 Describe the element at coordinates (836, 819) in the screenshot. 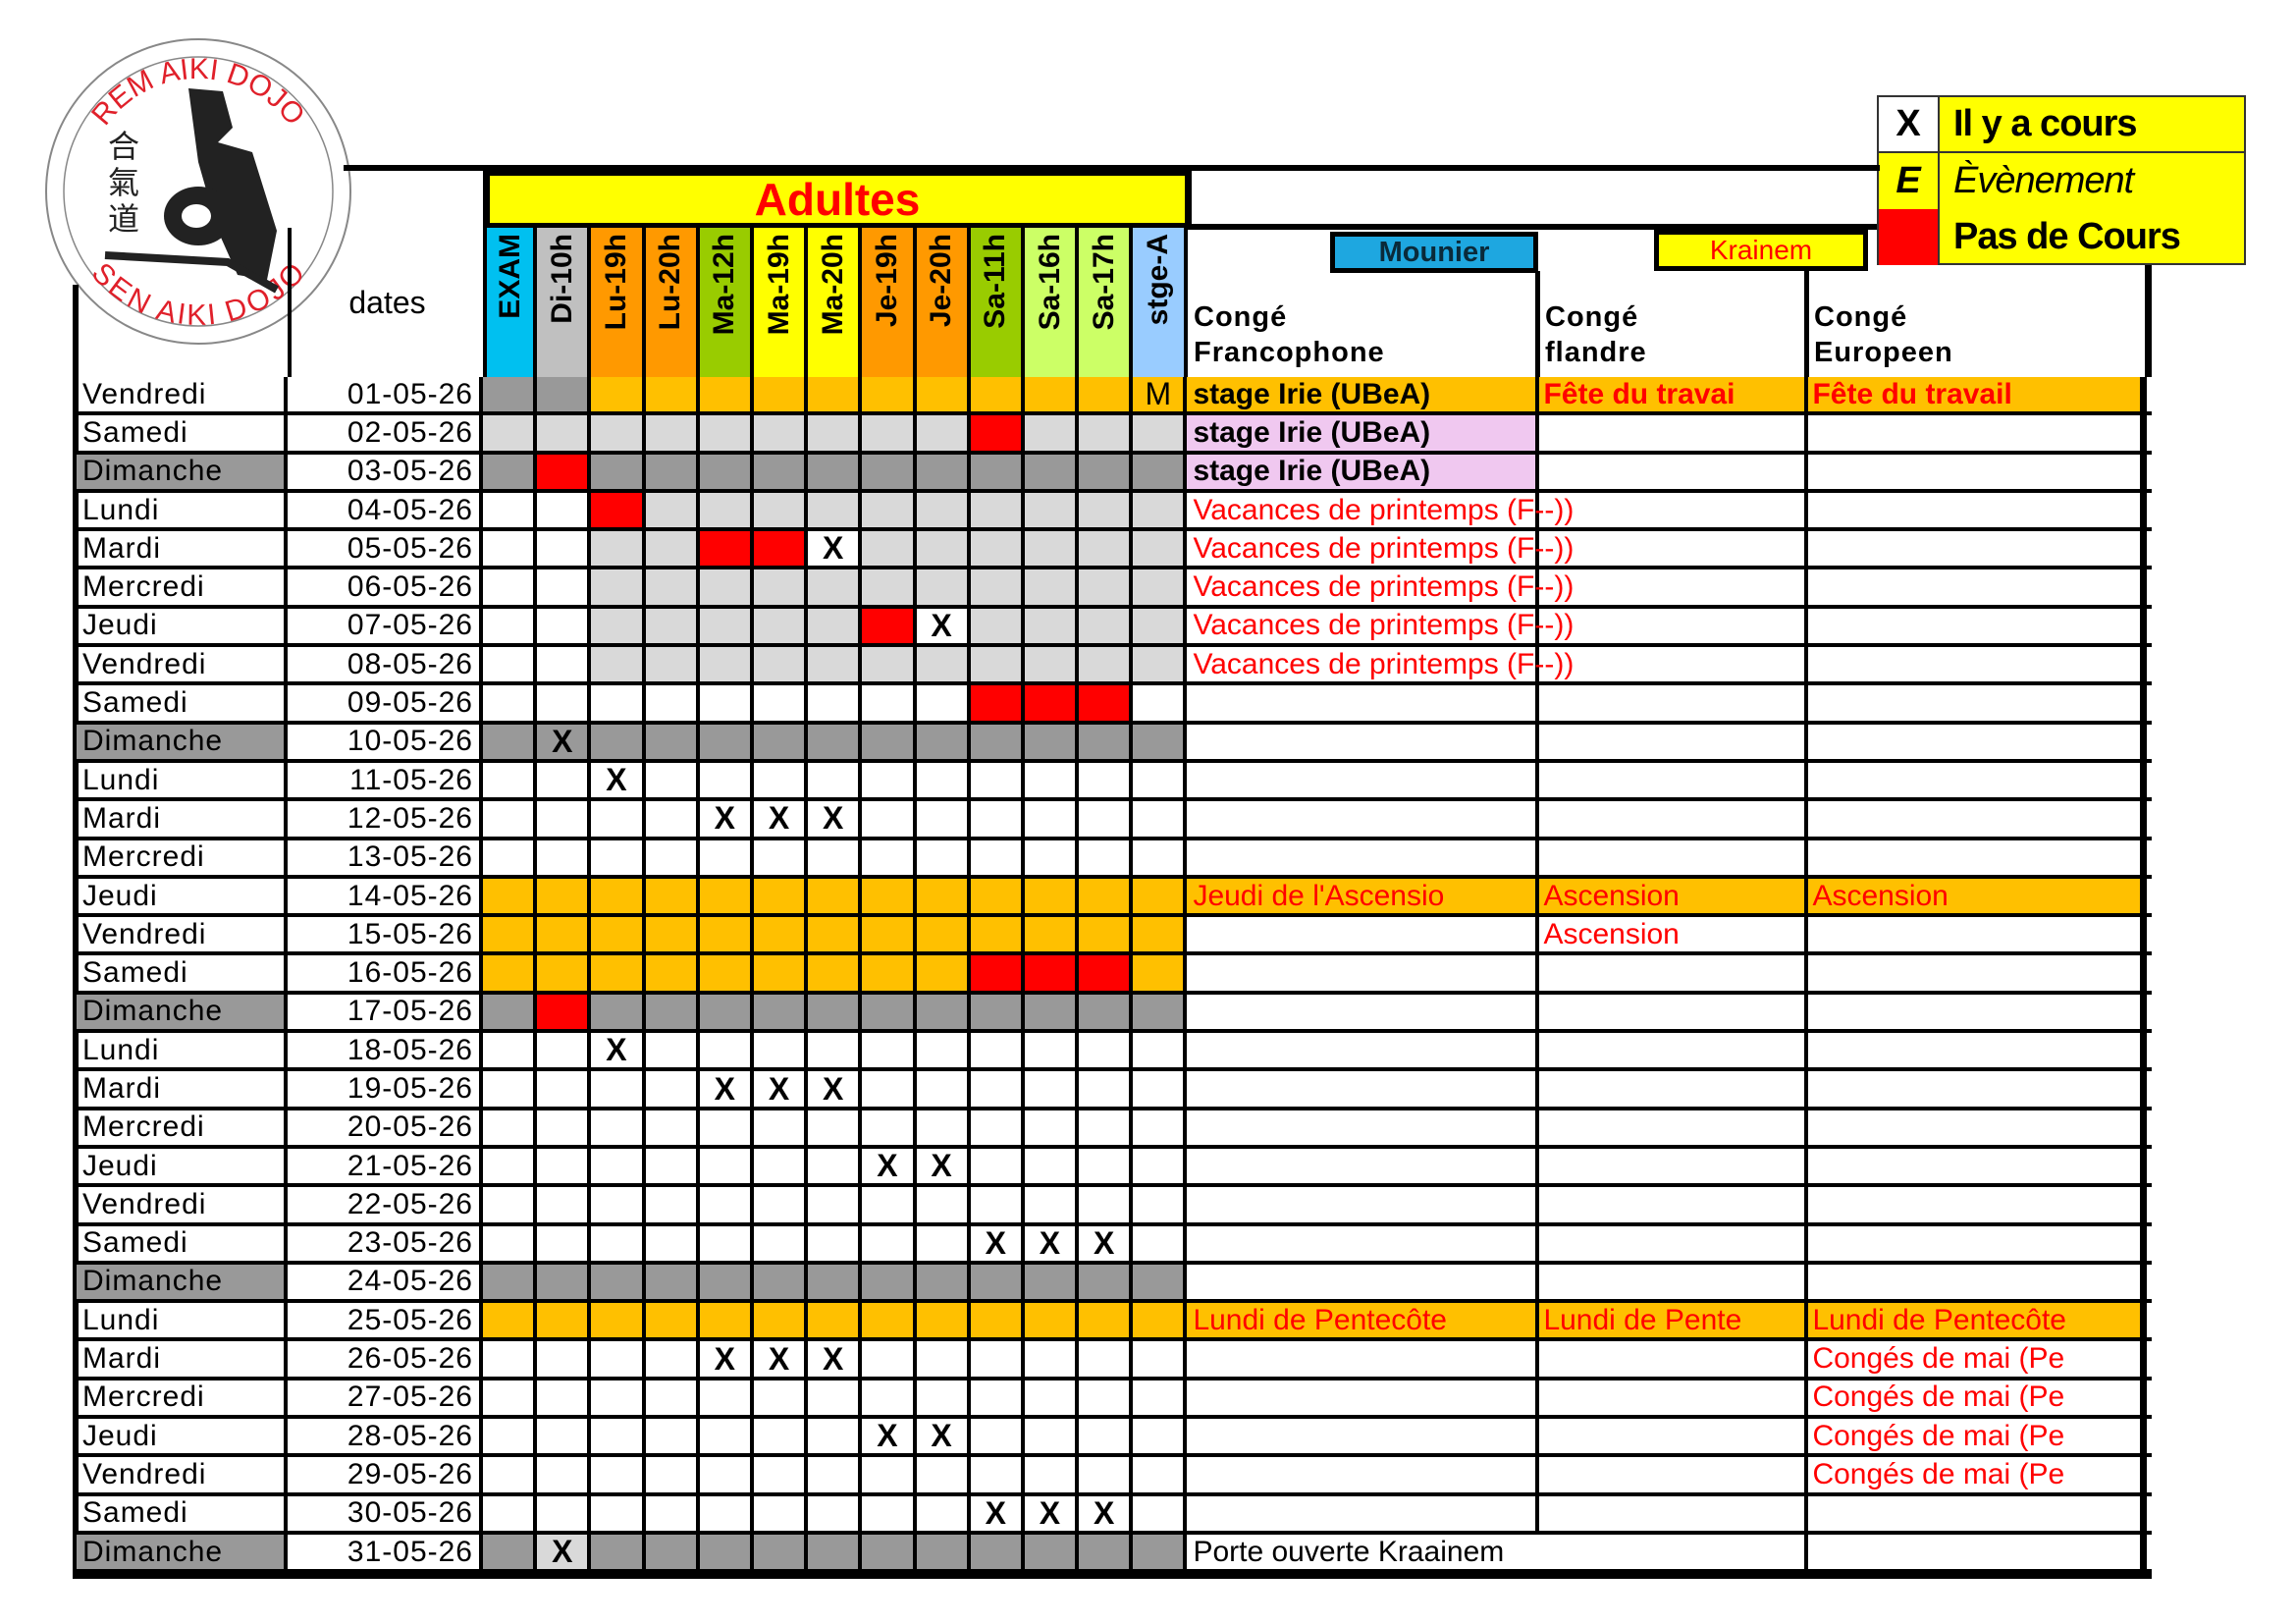

I see `schedule-cell-ma-20h: X` at that location.